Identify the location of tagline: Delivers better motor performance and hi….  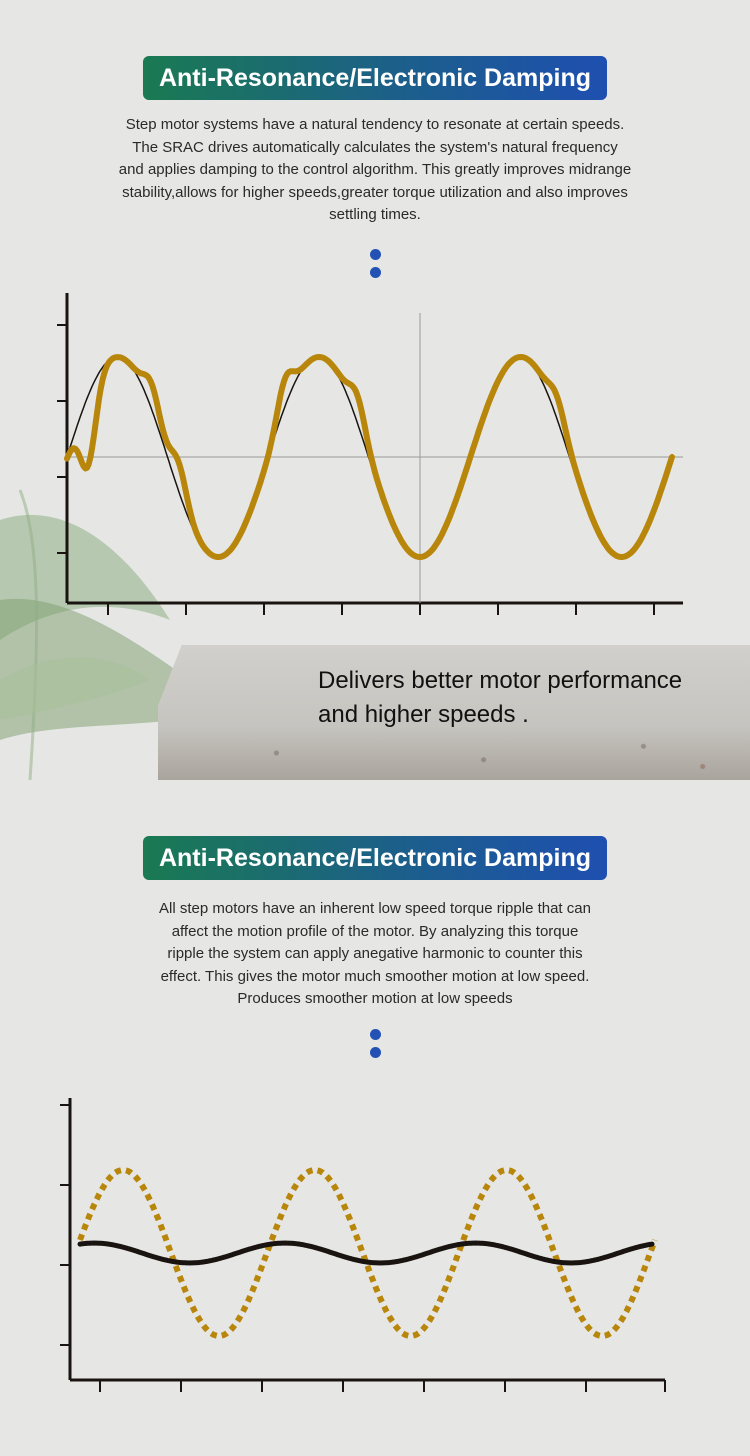
(500, 697).